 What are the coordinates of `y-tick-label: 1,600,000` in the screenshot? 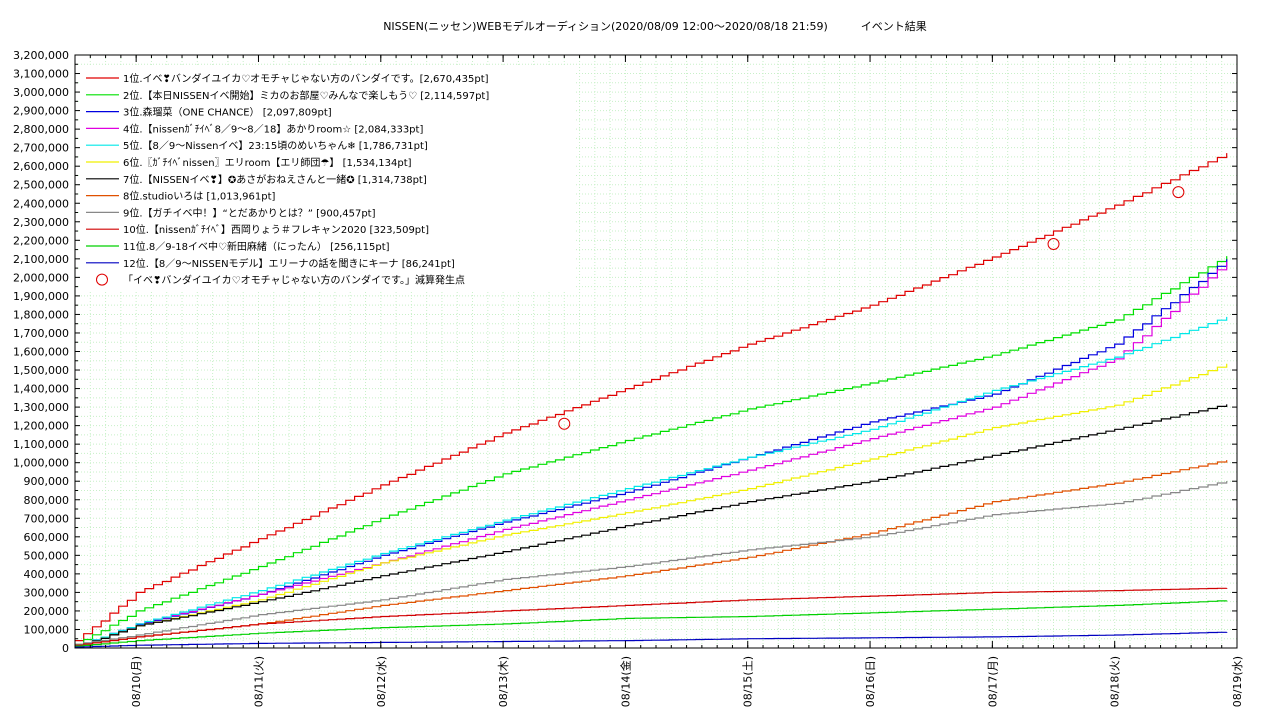 It's located at (41, 352).